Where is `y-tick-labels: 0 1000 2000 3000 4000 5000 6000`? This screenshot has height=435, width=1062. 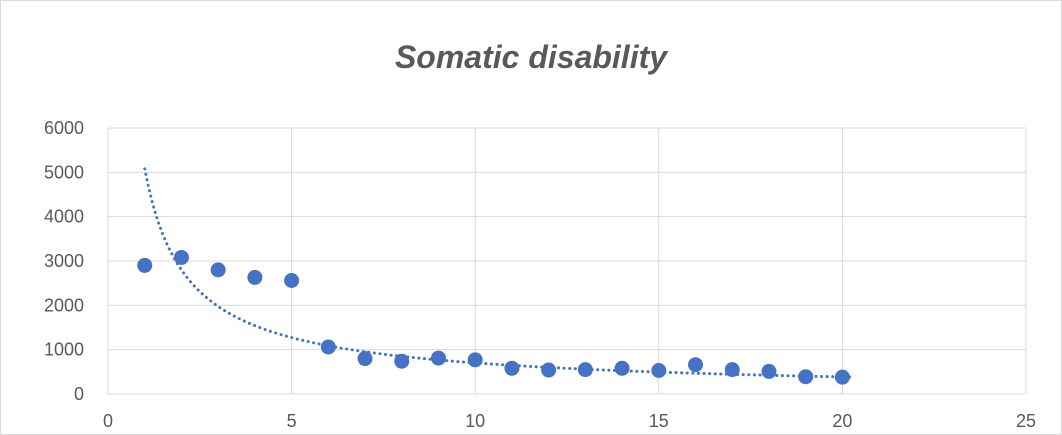 y-tick-labels: 0 1000 2000 3000 4000 5000 6000 is located at coordinates (64, 261).